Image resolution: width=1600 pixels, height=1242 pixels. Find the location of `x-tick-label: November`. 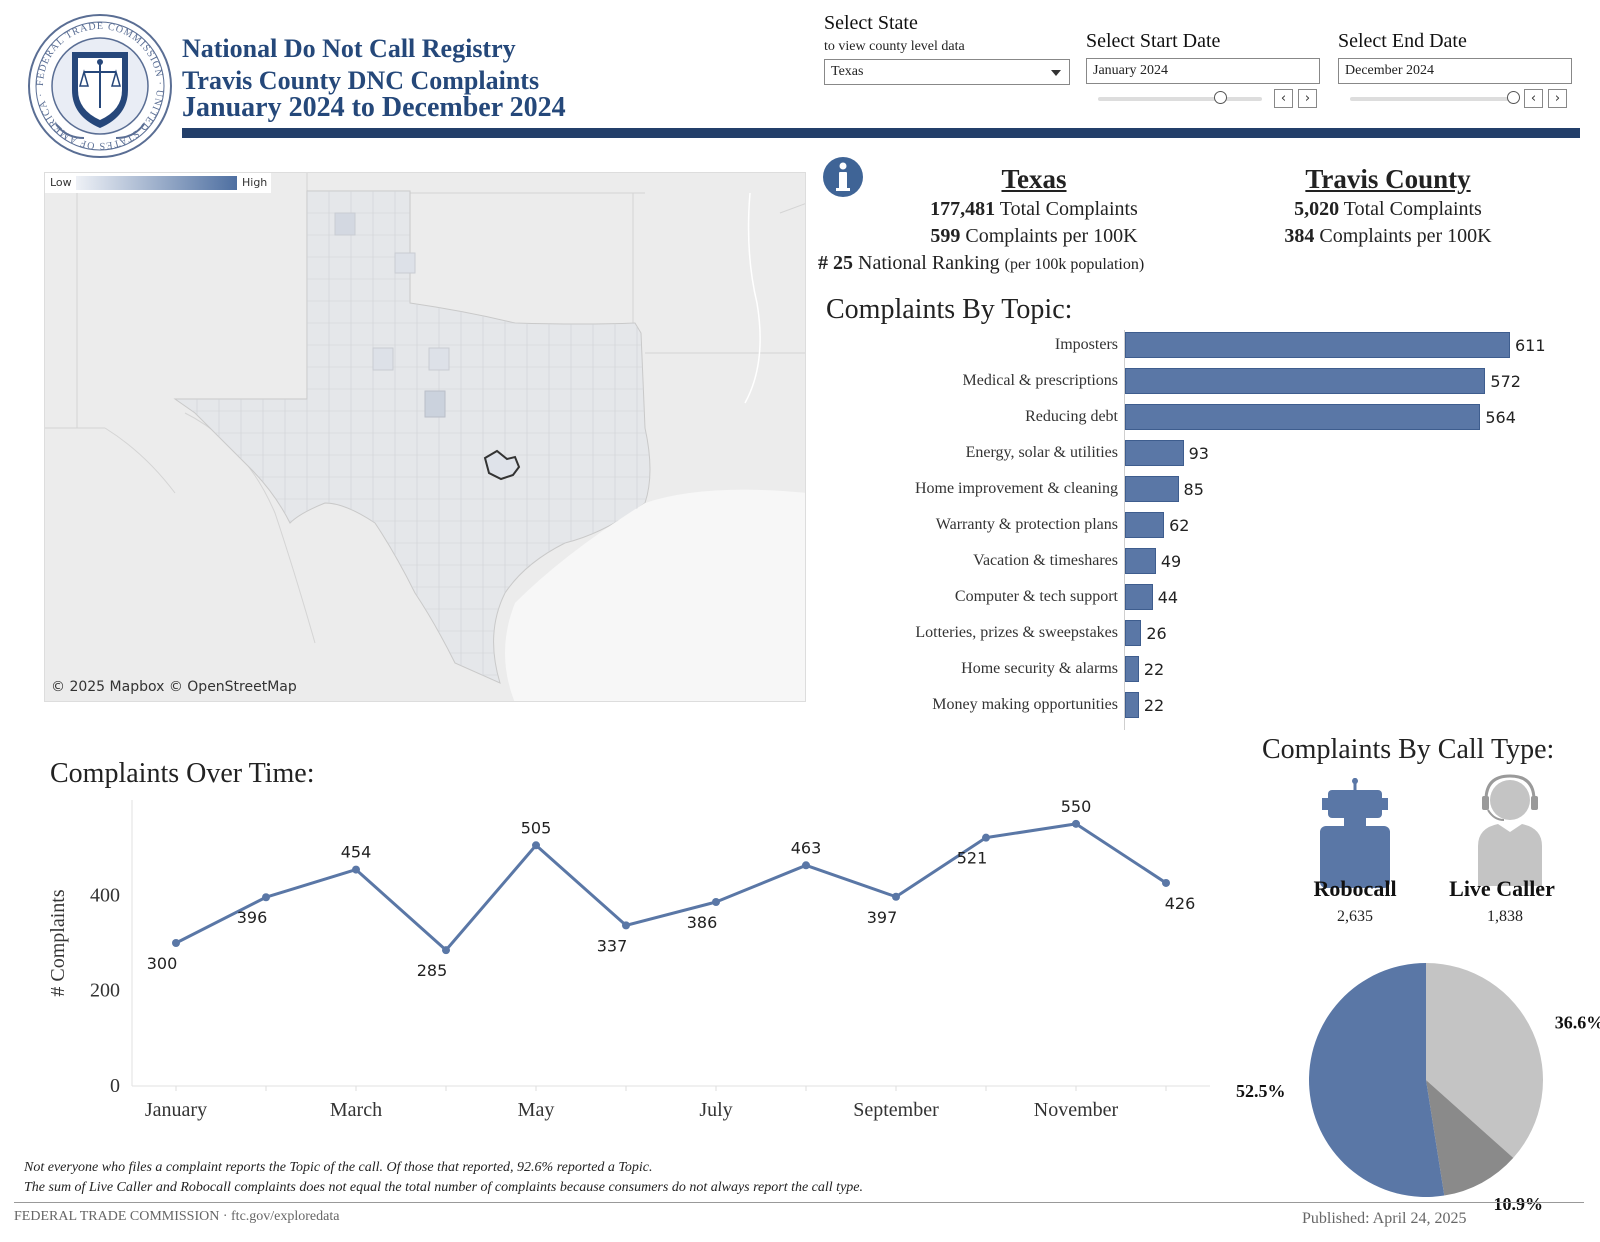

x-tick-label: November is located at coordinates (1076, 1110).